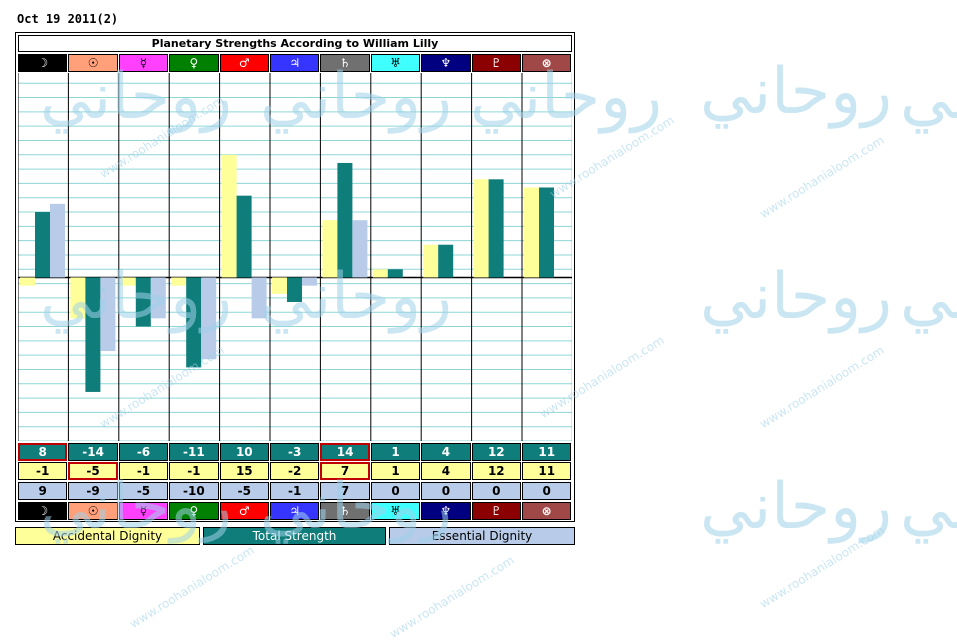  Describe the element at coordinates (294, 536) in the screenshot. I see `legend-total-strength: Total Strength` at that location.